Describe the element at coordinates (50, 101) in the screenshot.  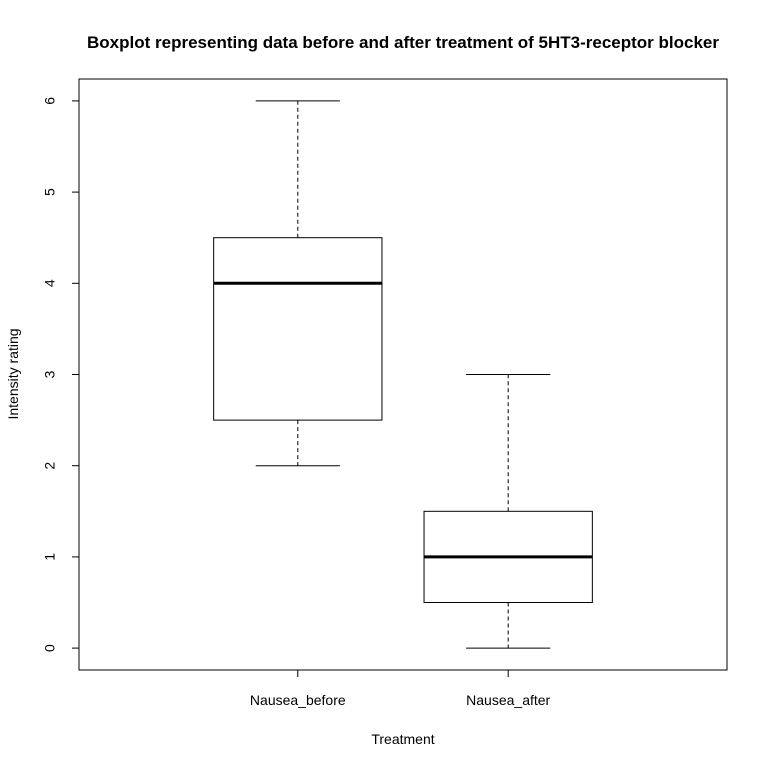
I see `y-tick-label: 6` at that location.